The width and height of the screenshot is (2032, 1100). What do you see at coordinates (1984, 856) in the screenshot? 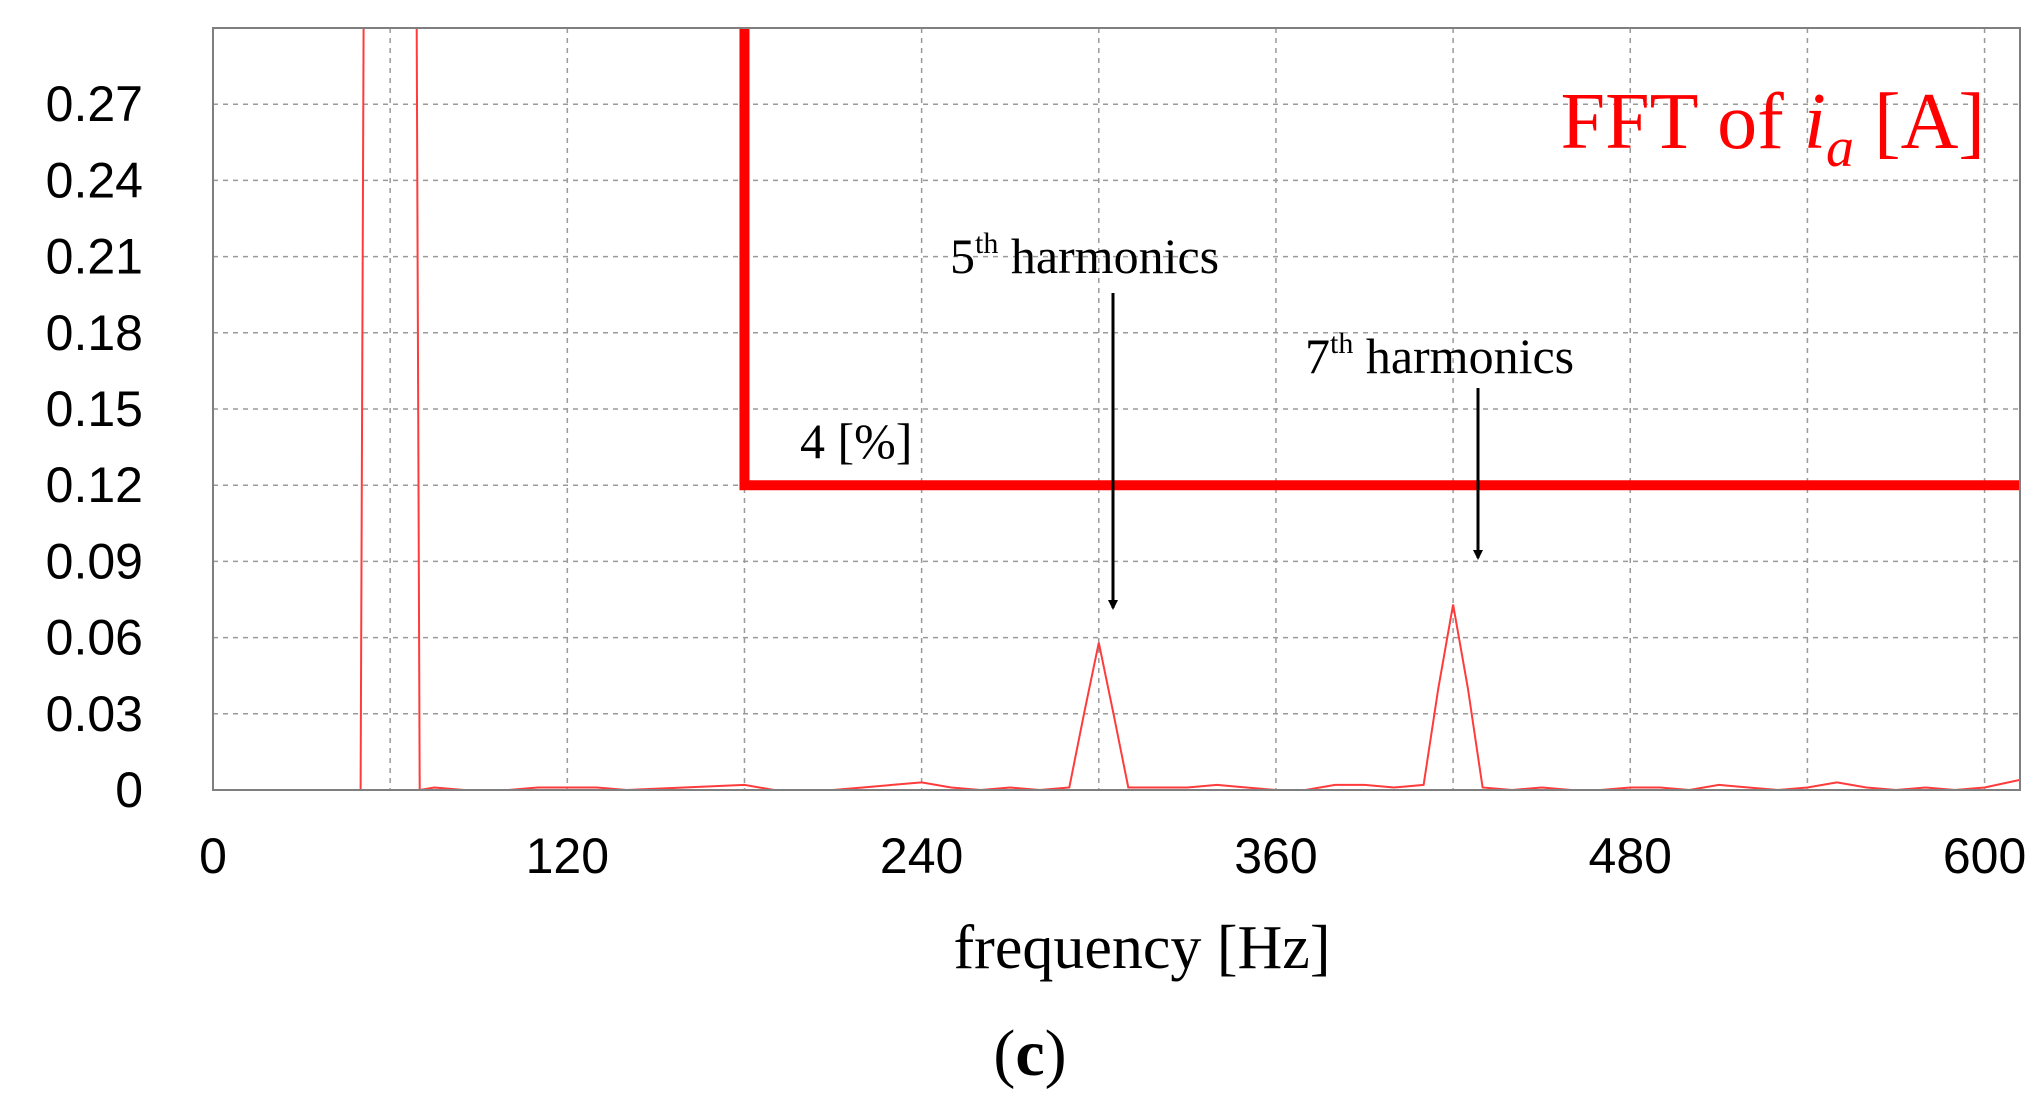
I see `x-tick-label: 600` at bounding box center [1984, 856].